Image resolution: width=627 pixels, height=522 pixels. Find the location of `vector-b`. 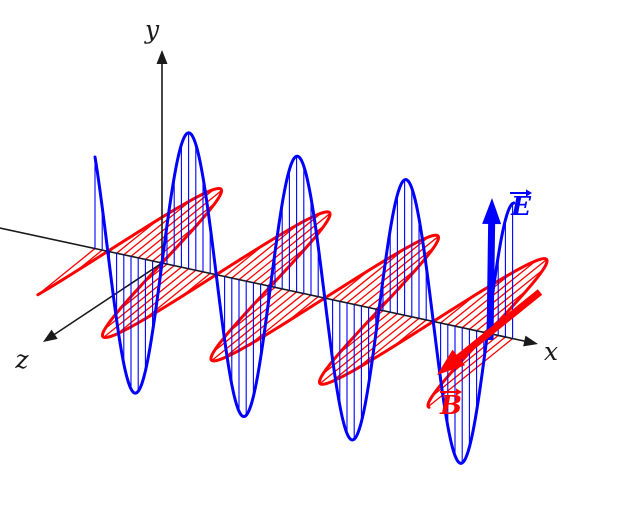

vector-b is located at coordinates (490, 332).